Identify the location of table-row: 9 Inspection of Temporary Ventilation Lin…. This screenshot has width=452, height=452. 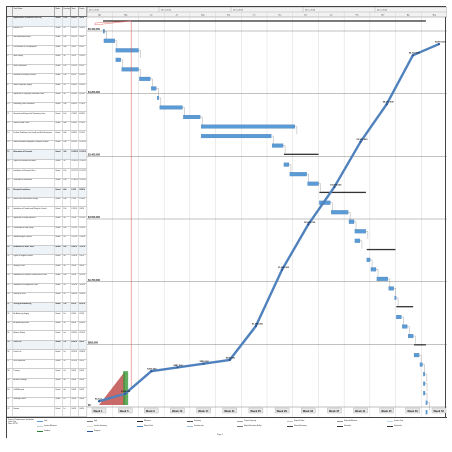
(47, 98).